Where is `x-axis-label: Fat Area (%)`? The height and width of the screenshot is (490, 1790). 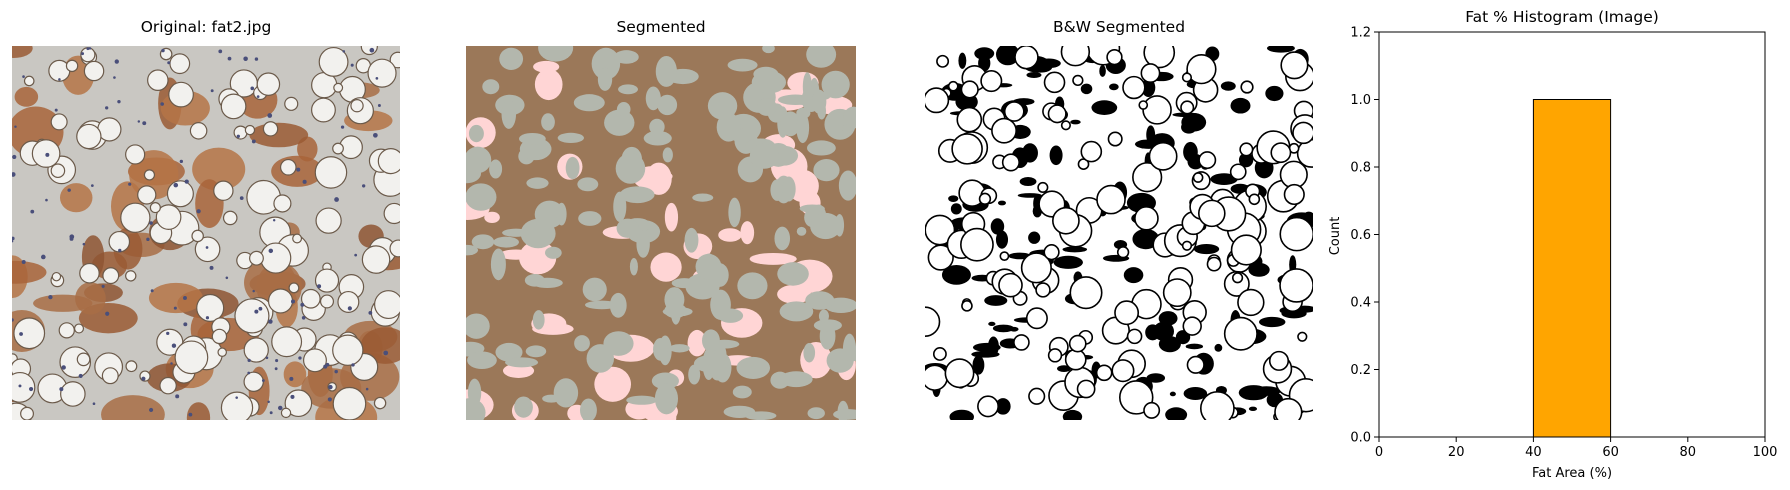
x-axis-label: Fat Area (%) is located at coordinates (1572, 473).